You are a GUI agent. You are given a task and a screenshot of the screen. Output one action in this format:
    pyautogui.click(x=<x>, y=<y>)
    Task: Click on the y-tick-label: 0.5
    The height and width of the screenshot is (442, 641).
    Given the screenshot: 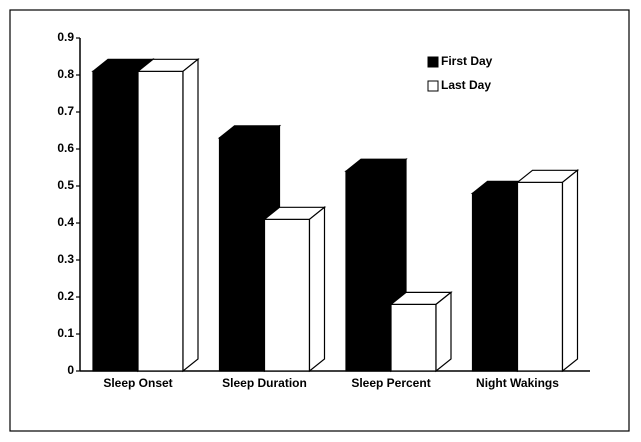 What is the action you would take?
    pyautogui.click(x=65, y=185)
    